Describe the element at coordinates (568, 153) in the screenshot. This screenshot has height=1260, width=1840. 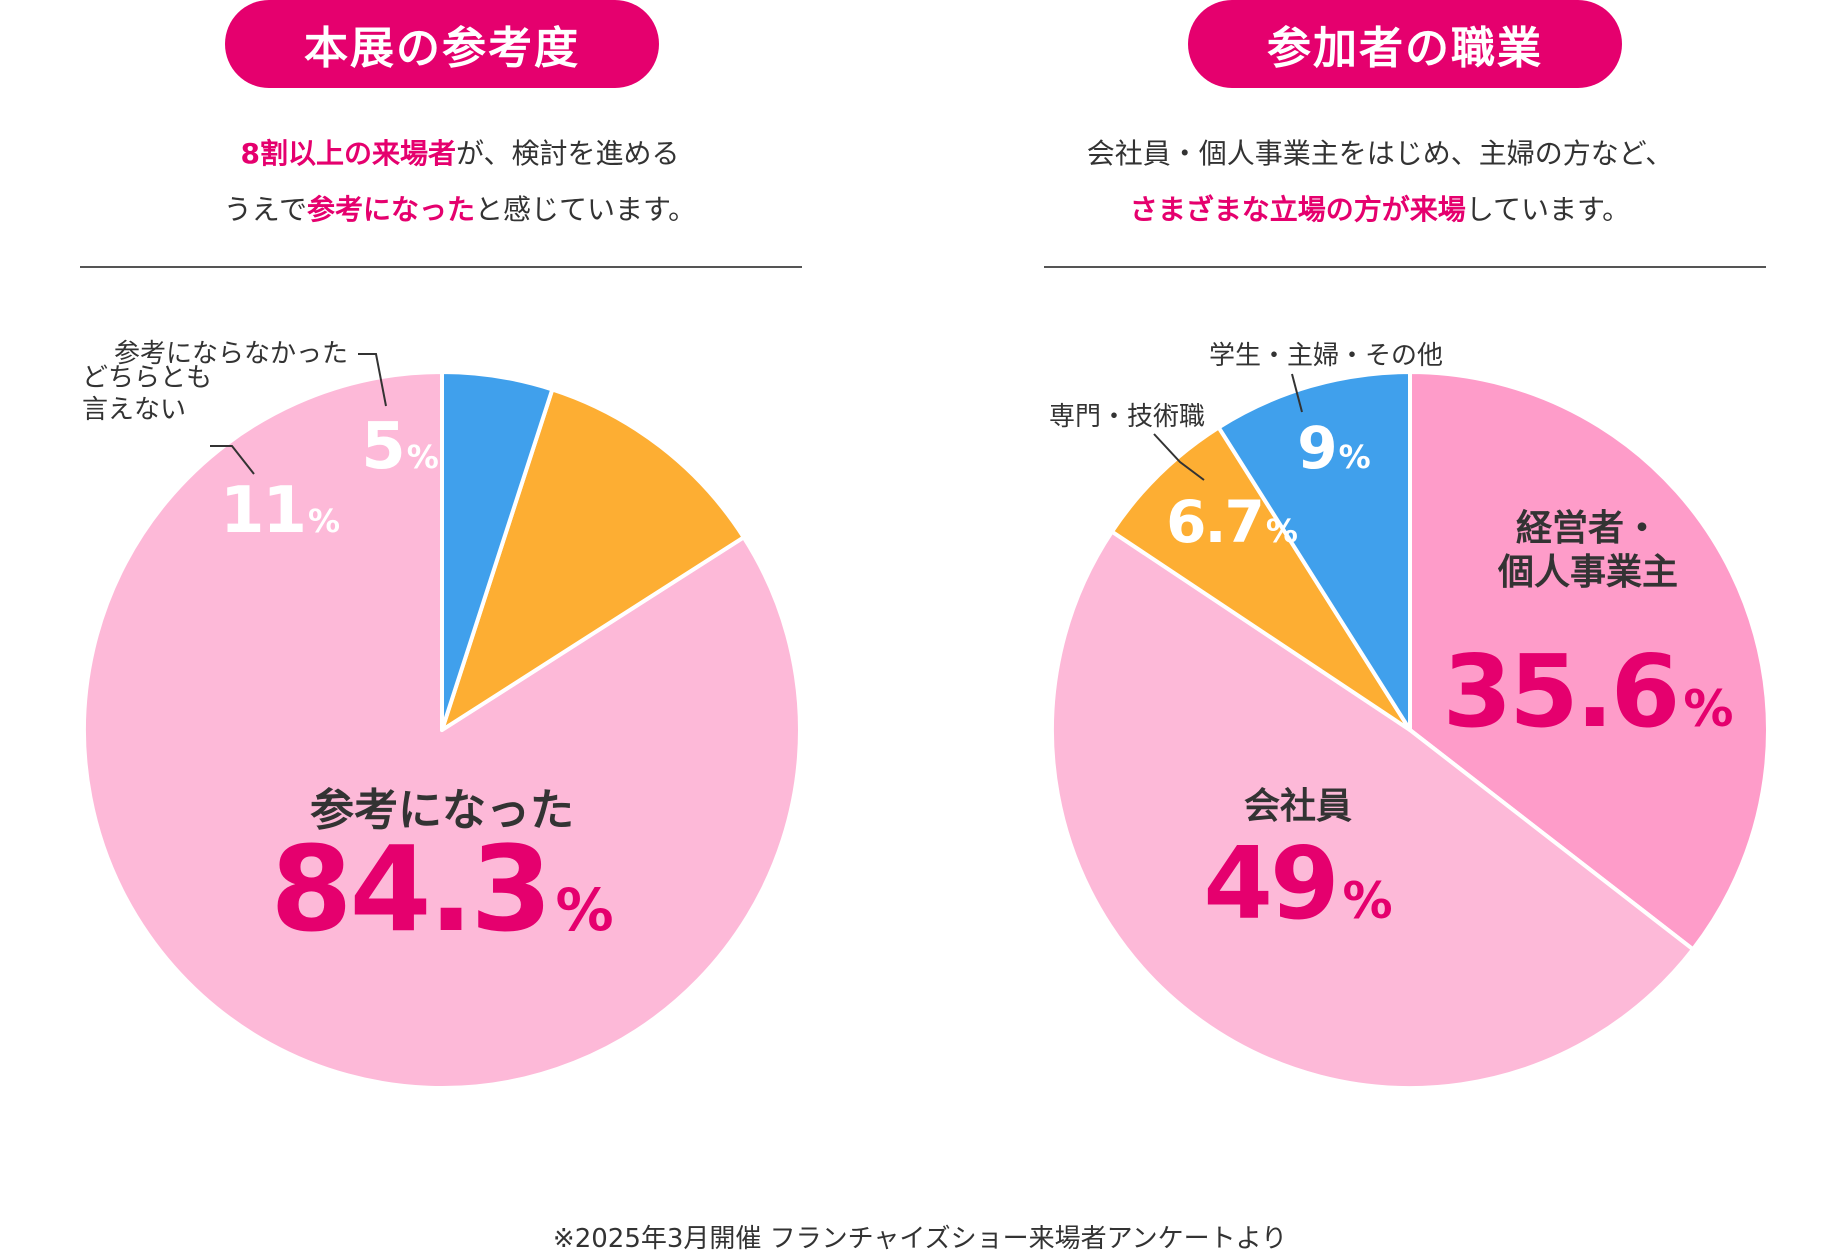
I see `description-text: が、検討を進める` at that location.